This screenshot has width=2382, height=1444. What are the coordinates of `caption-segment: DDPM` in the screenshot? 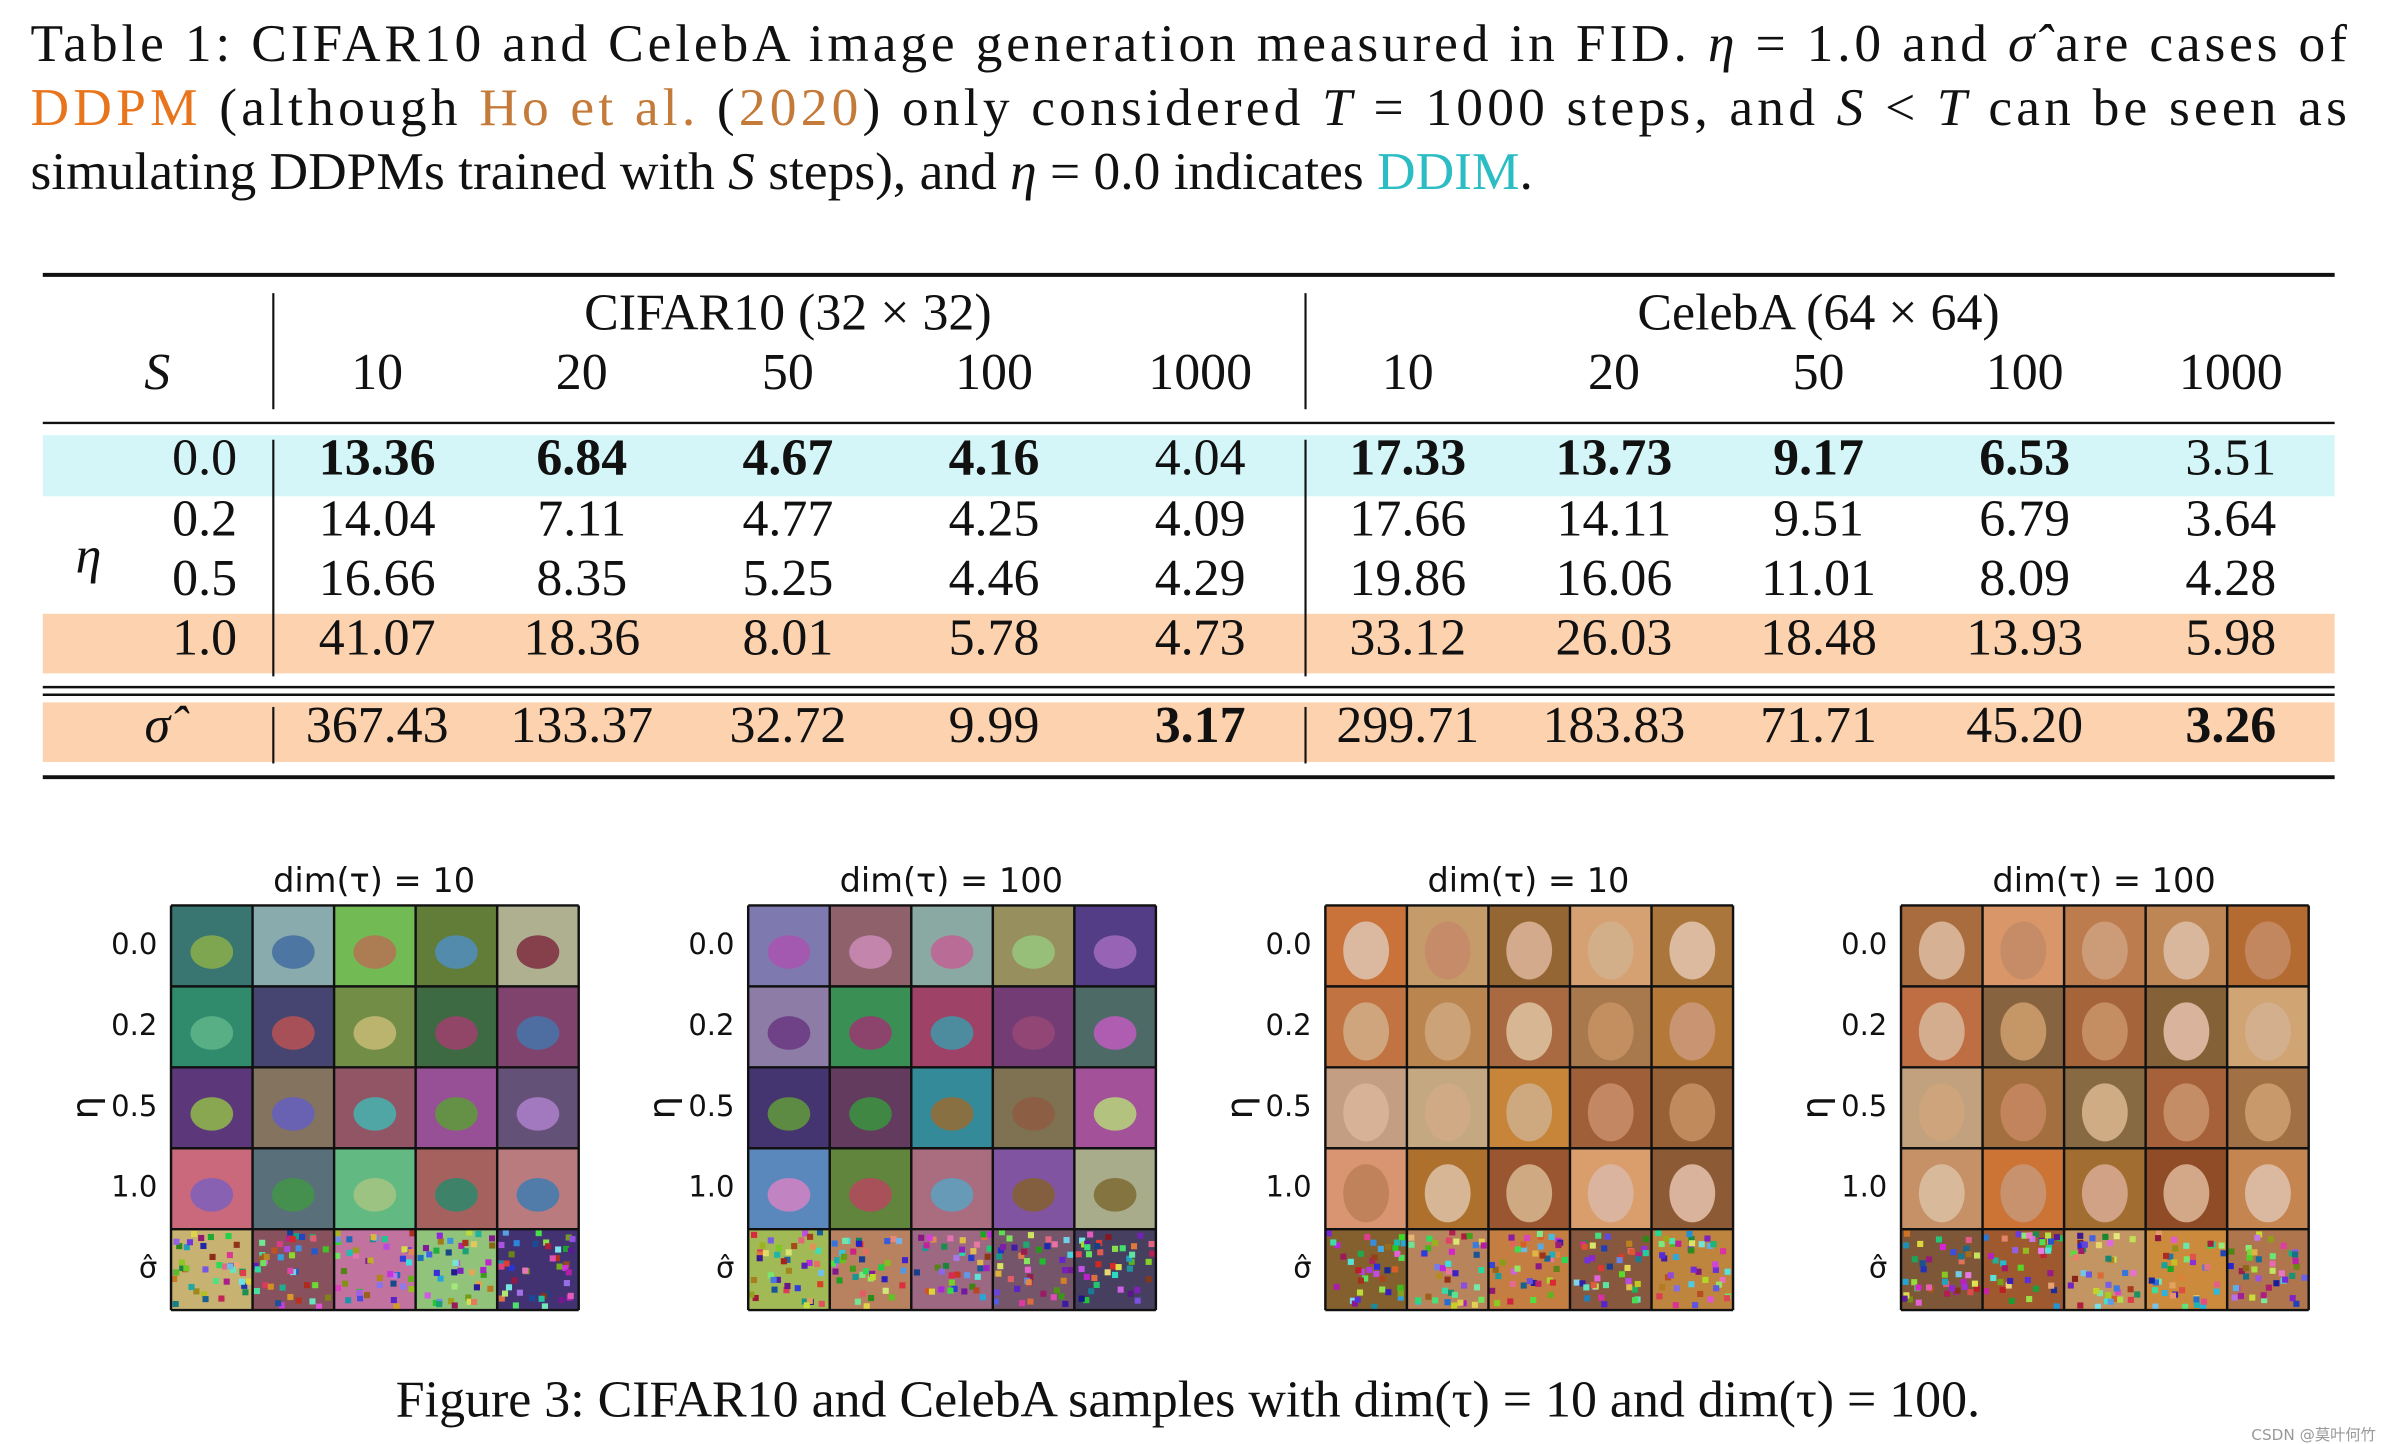 It's located at (114, 107).